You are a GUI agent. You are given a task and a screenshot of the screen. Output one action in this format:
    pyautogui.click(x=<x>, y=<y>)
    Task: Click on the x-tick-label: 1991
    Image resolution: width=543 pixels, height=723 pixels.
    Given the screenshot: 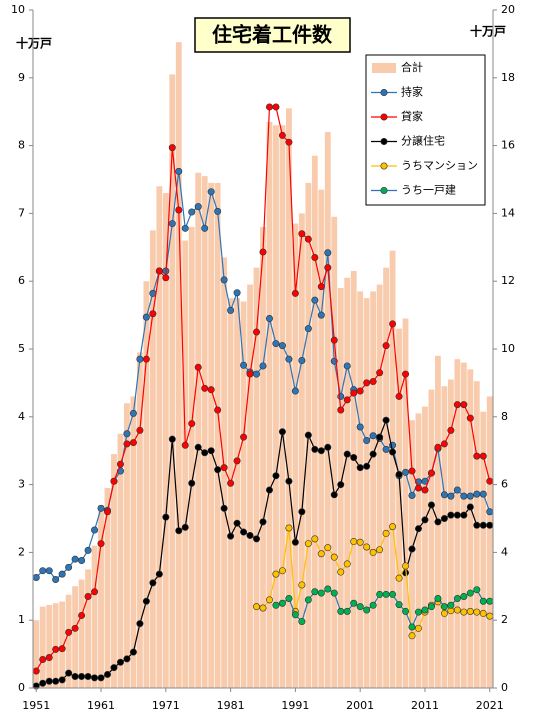 What is the action you would take?
    pyautogui.click(x=295, y=705)
    